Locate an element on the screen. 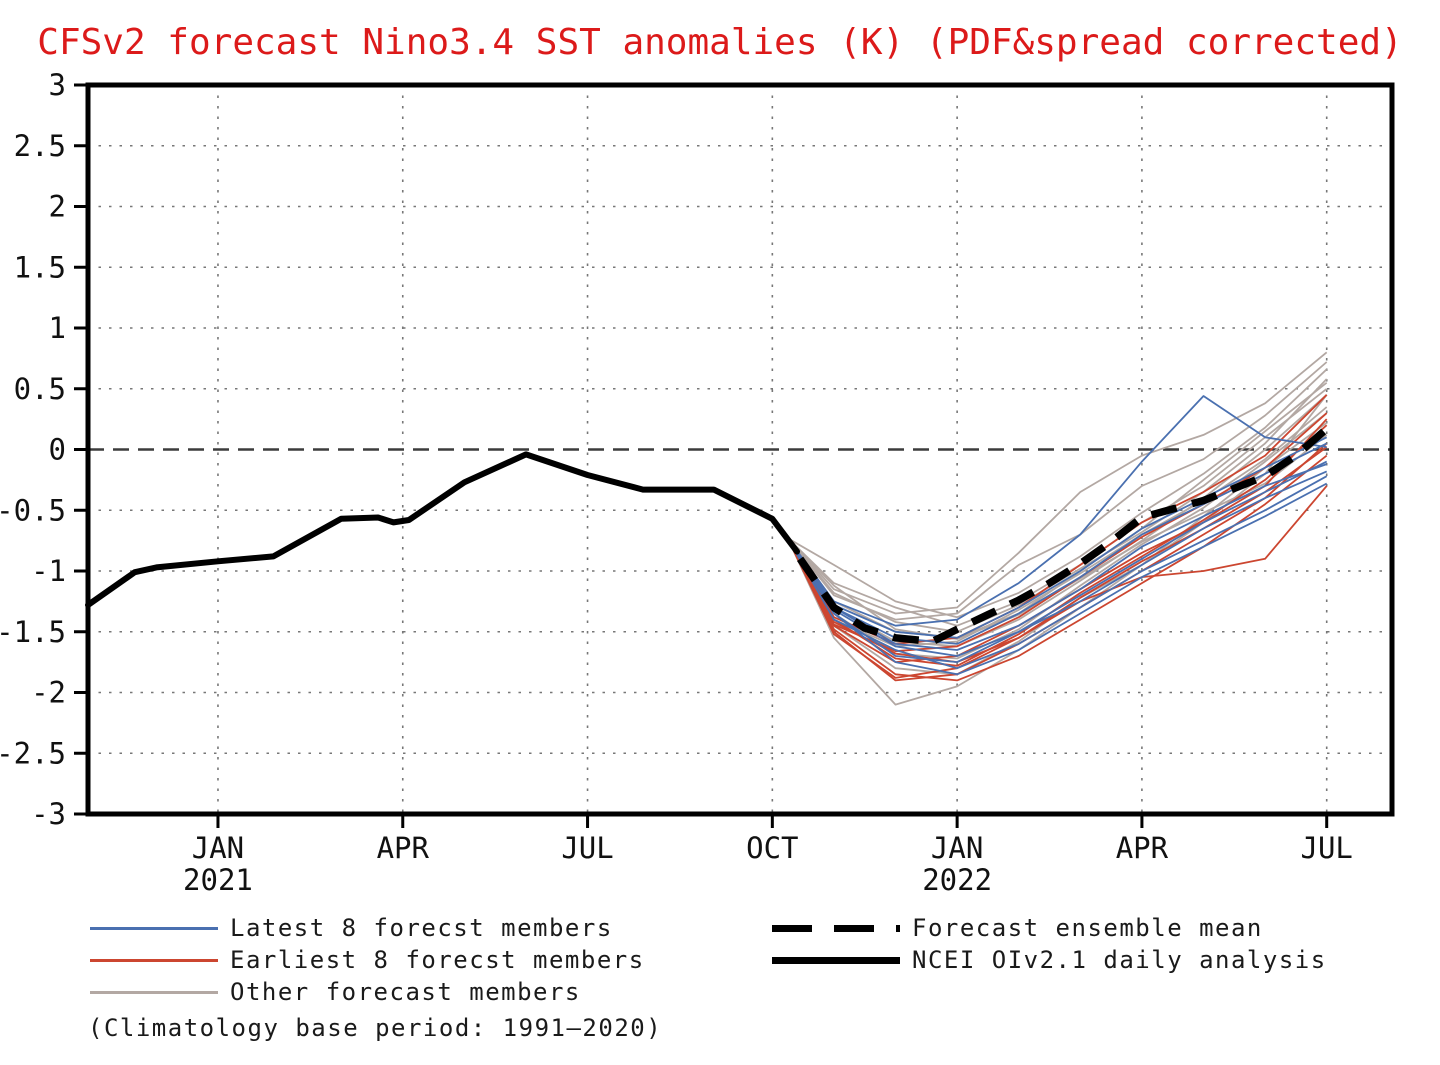 The height and width of the screenshot is (1065, 1440). legend-members-item-1: Latest 8 forecst members is located at coordinates (367, 928).